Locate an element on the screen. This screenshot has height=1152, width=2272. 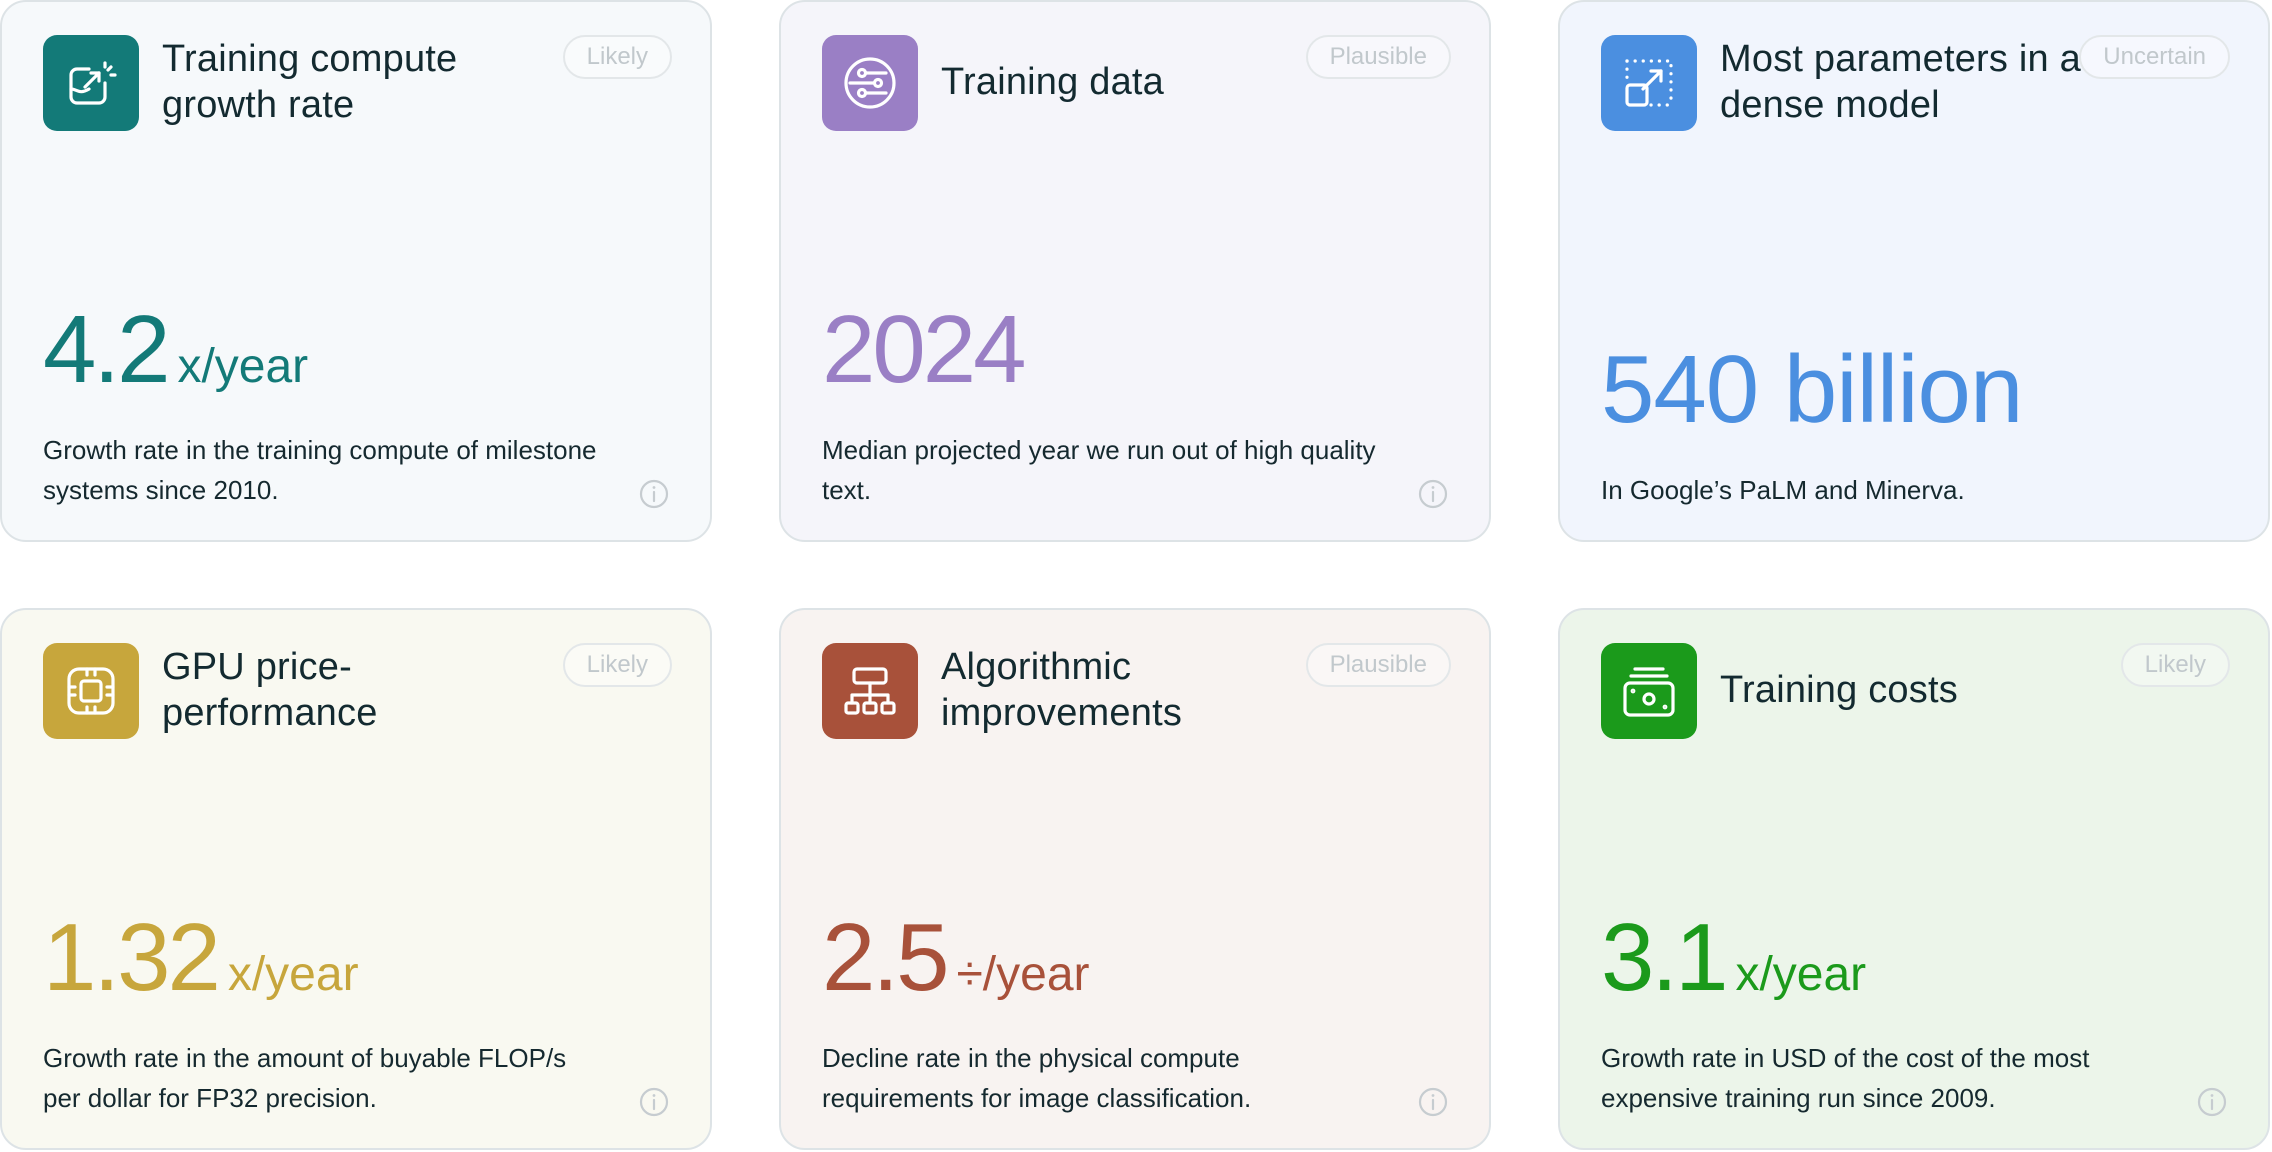
value-row: 1.32 x/year is located at coordinates (201, 958).